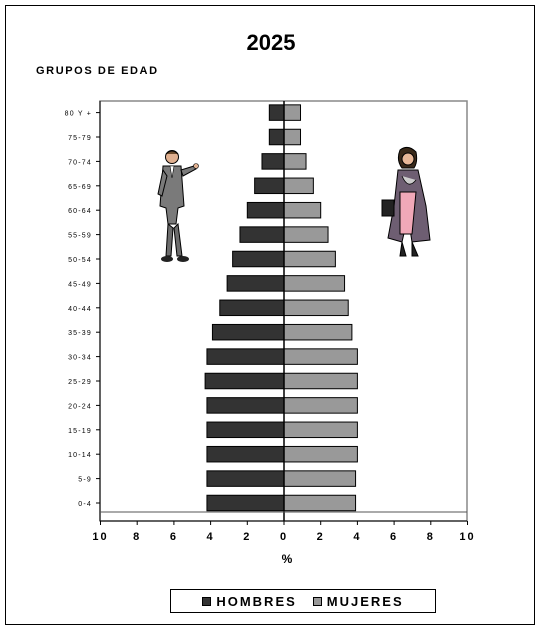 Image resolution: width=542 pixels, height=630 pixels. I want to click on y-tick-label: 35-39, so click(80, 333).